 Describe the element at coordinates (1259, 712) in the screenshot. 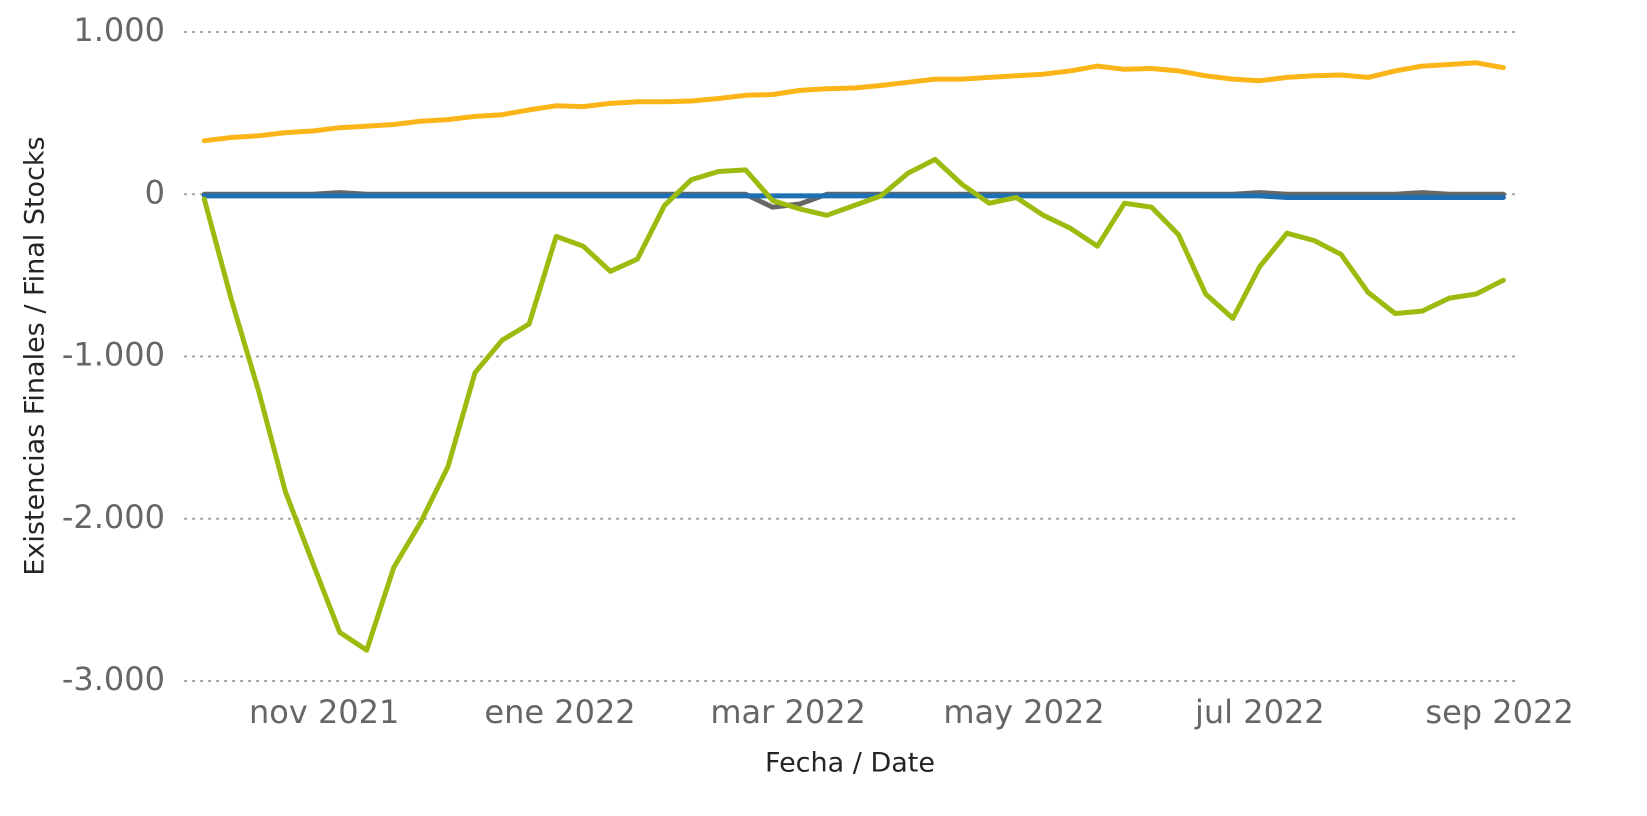

I see `x-tick-label: jul 2022` at that location.